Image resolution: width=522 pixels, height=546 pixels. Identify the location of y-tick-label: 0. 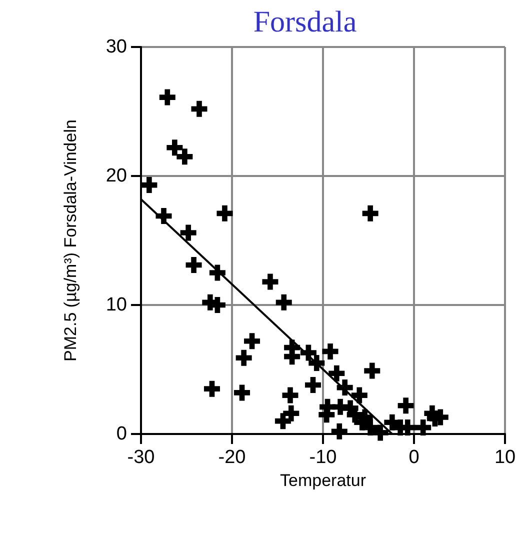
(121, 434).